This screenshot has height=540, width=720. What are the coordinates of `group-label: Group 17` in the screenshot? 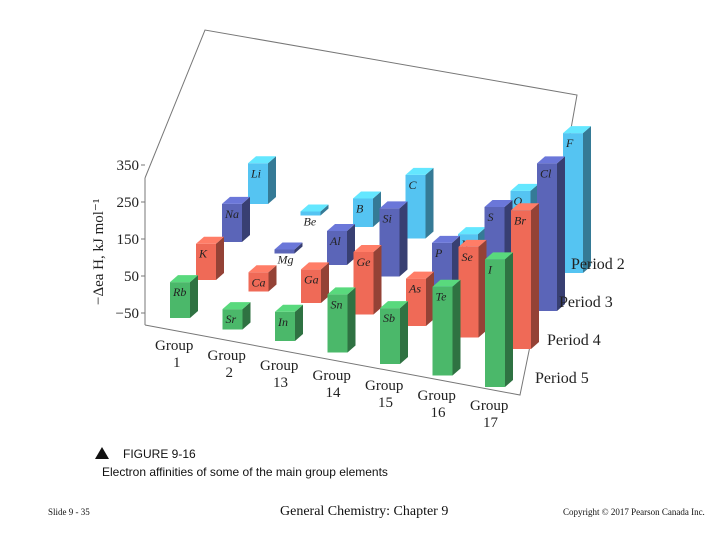 It's located at (489, 414).